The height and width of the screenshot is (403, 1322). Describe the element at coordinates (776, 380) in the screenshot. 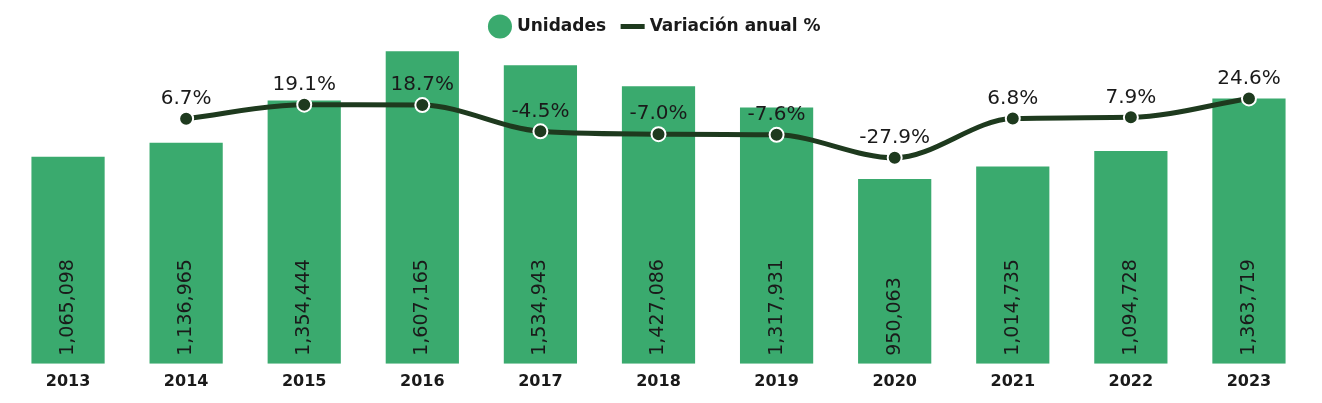

I see `x-tick-label: 2019` at that location.